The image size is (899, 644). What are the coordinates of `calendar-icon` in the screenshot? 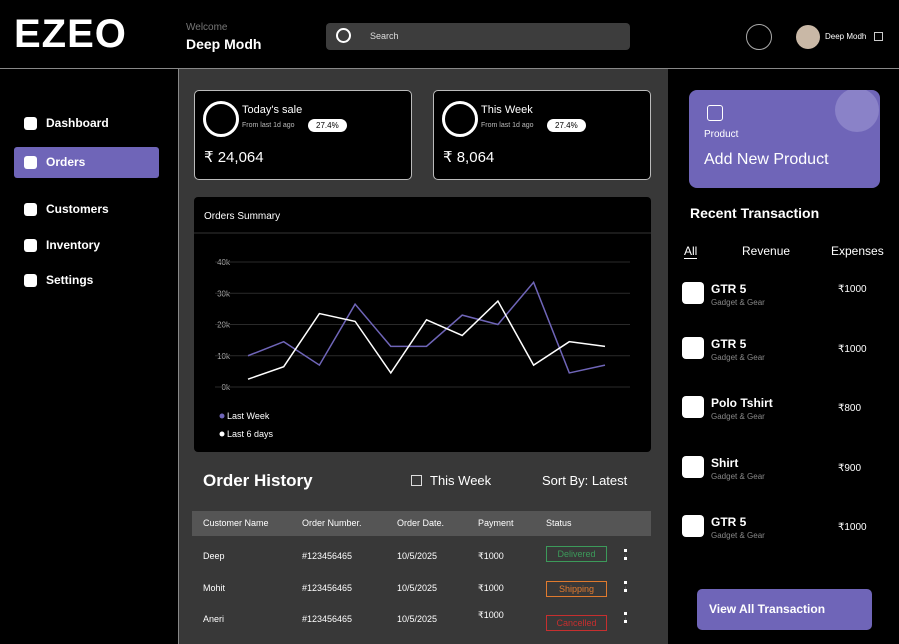 It's located at (416, 480).